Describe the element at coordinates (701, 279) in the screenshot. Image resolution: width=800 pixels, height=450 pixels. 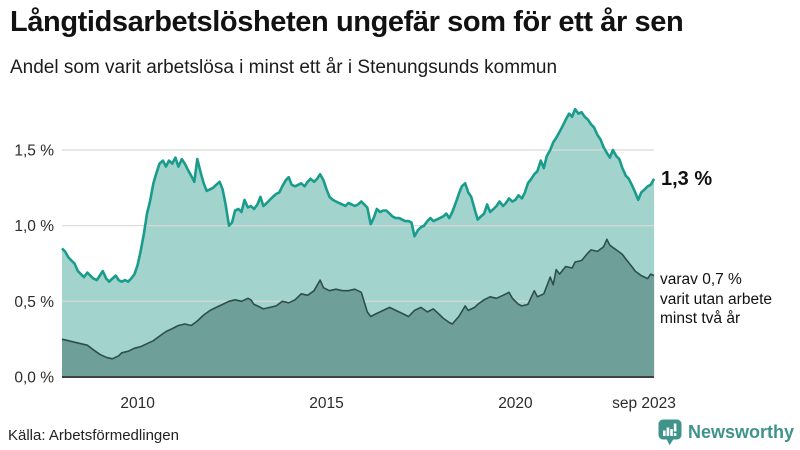
I see `annotation-line-1: varav 0,7 %` at that location.